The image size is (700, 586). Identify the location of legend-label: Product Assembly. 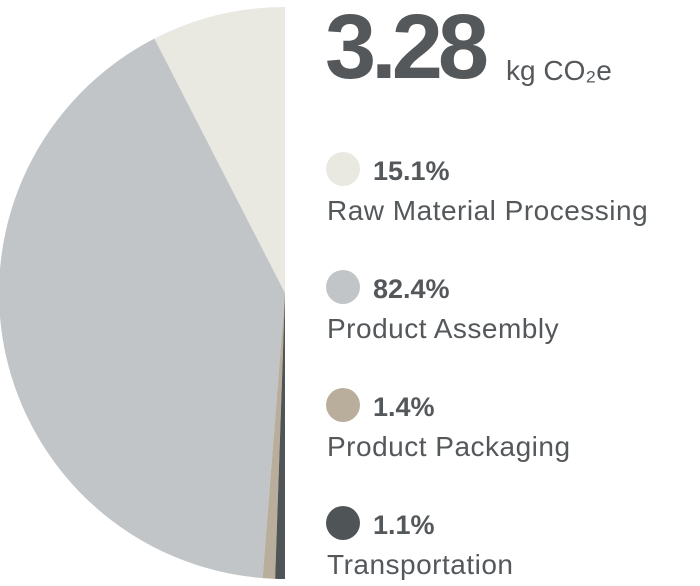
(443, 328).